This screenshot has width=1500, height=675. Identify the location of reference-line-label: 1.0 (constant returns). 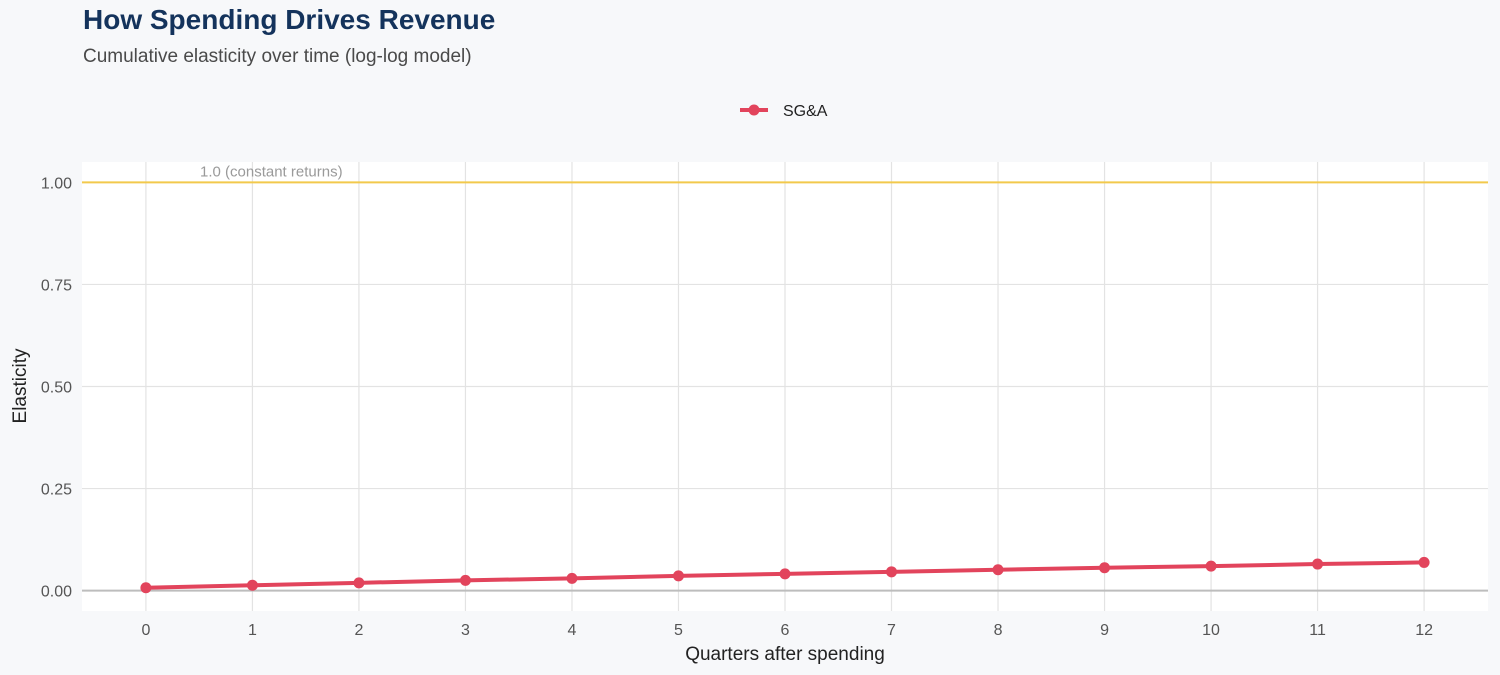
(271, 171).